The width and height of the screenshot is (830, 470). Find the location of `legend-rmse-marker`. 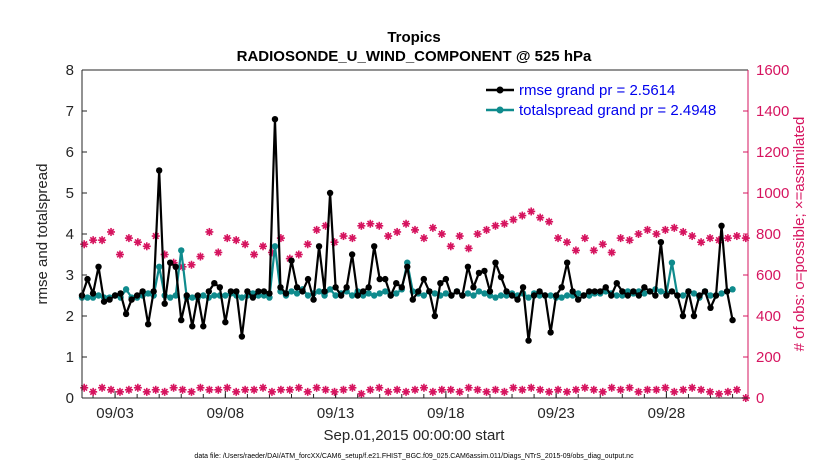

legend-rmse-marker is located at coordinates (500, 90).